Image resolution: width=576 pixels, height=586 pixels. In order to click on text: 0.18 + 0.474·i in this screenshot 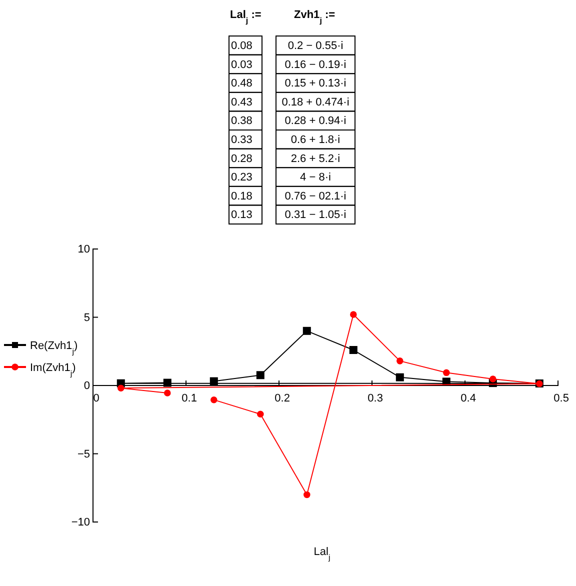, I will do `click(316, 102)`.